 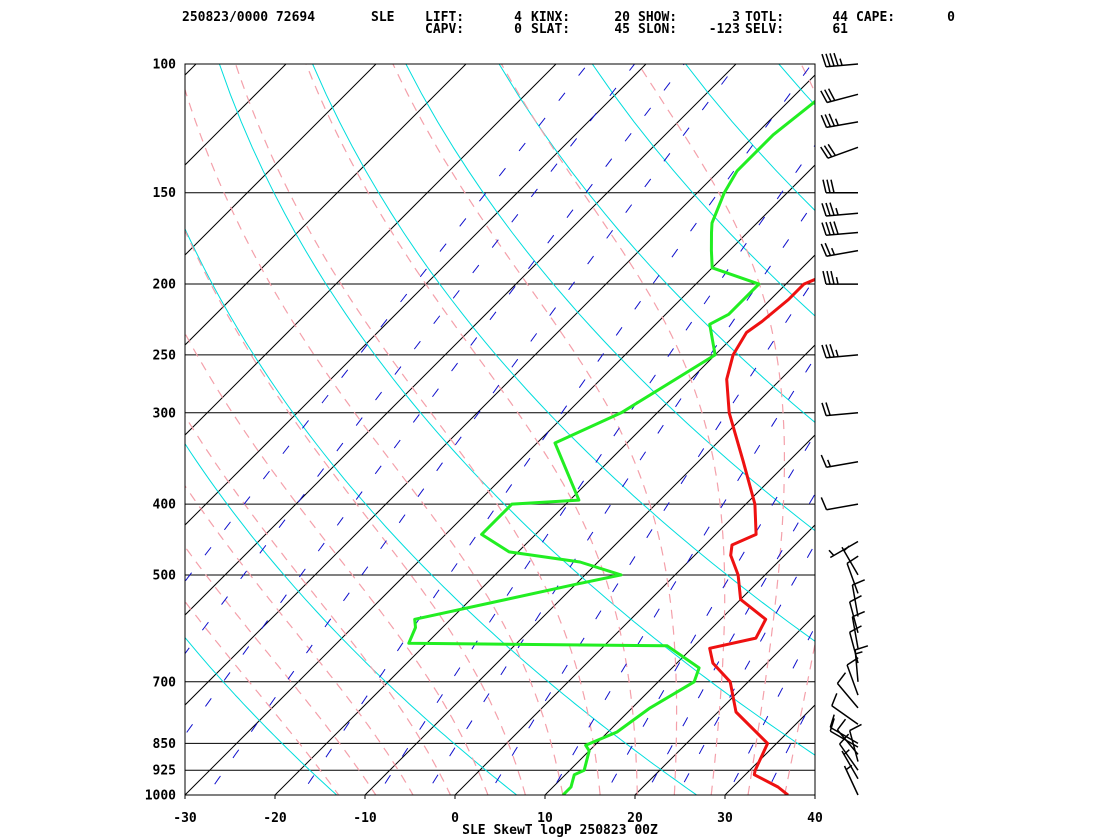 What do you see at coordinates (165, 355) in the screenshot?
I see `y-tick-label: 250` at bounding box center [165, 355].